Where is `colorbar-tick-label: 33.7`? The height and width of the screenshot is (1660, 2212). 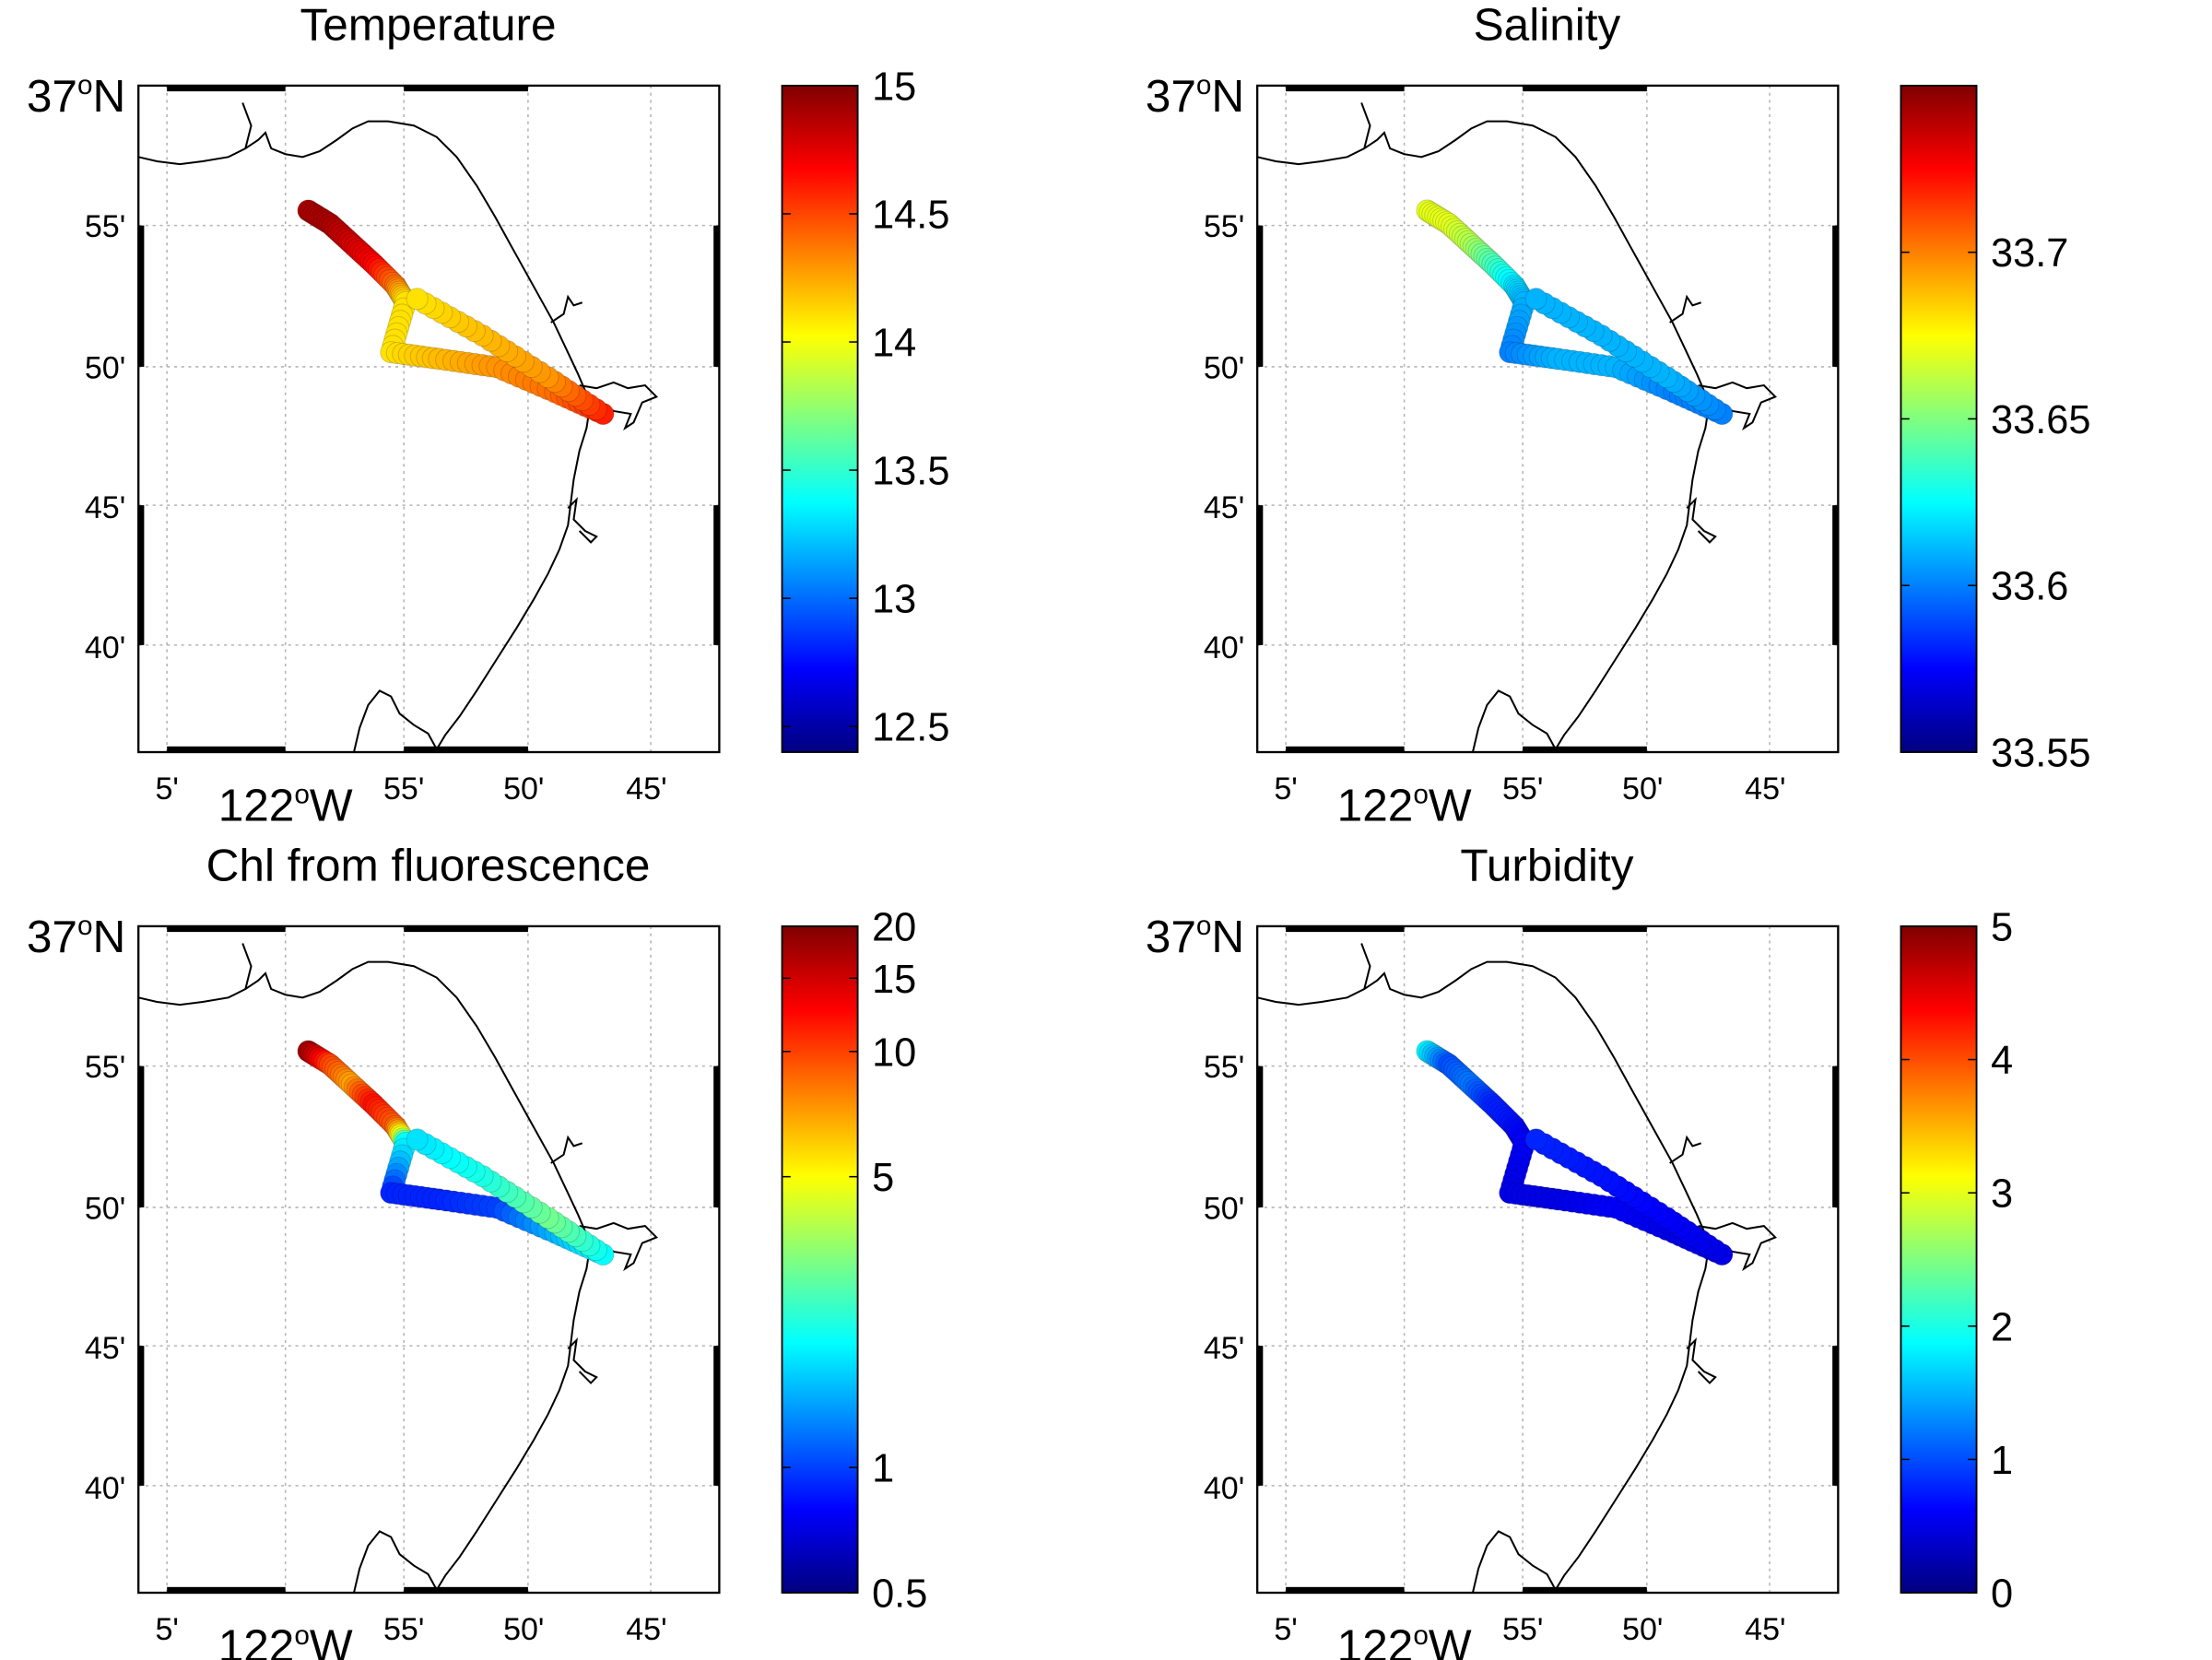 colorbar-tick-label: 33.7 is located at coordinates (2029, 253).